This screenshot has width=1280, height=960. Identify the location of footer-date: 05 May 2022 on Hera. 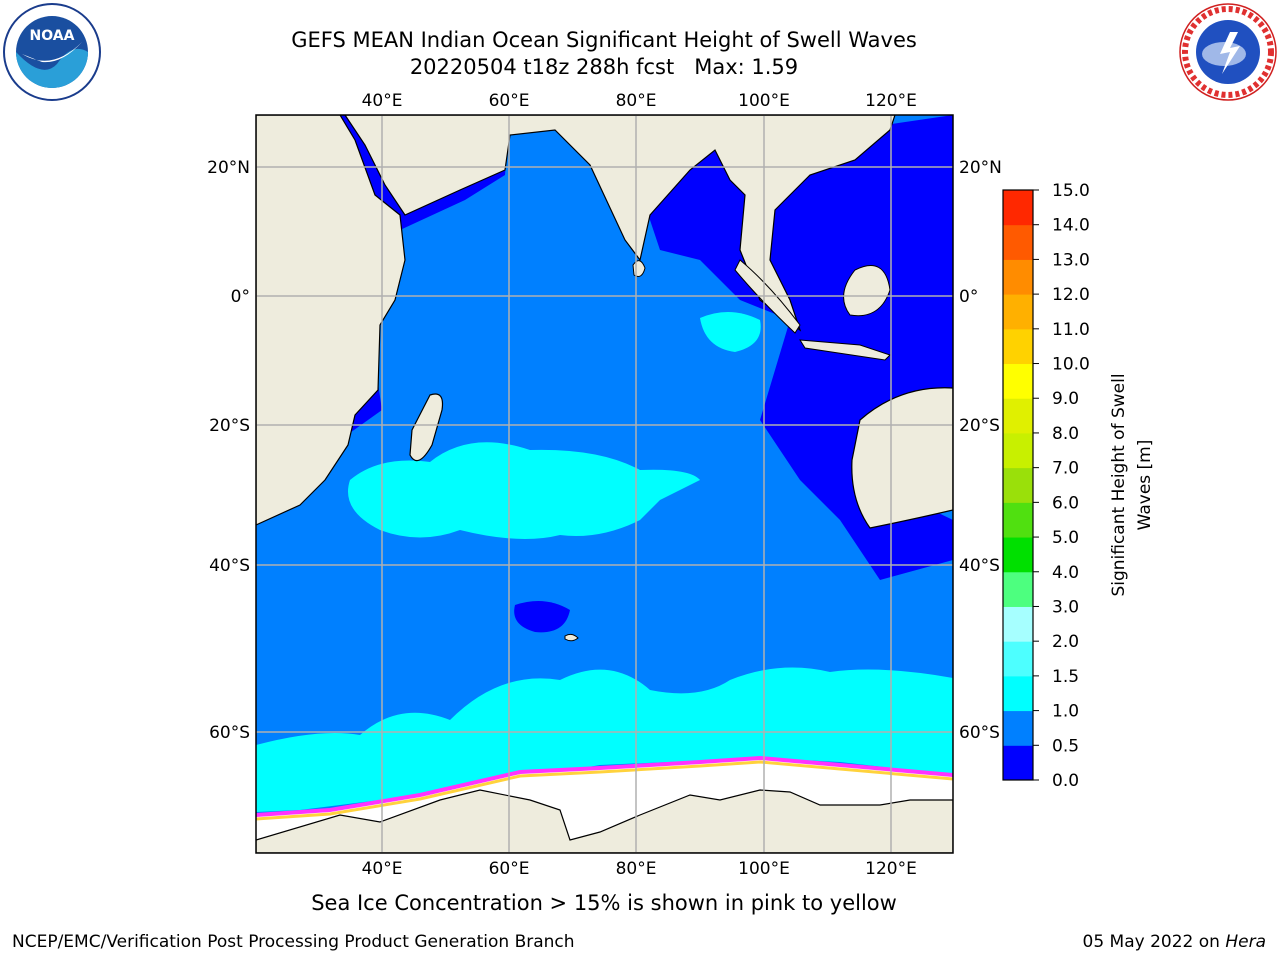
(1175, 942).